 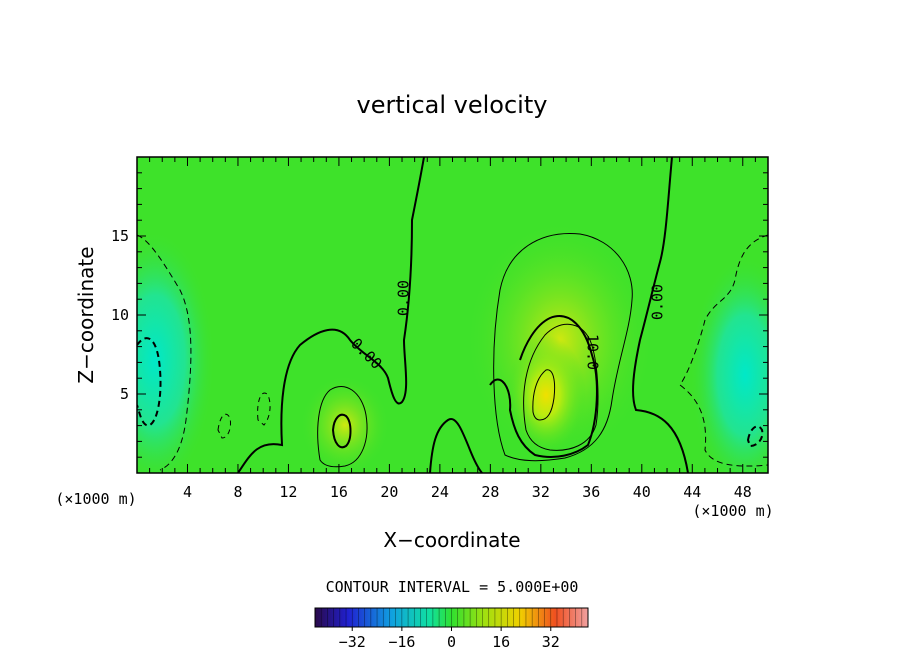 What do you see at coordinates (120, 236) in the screenshot?
I see `y-tick-label: 15` at bounding box center [120, 236].